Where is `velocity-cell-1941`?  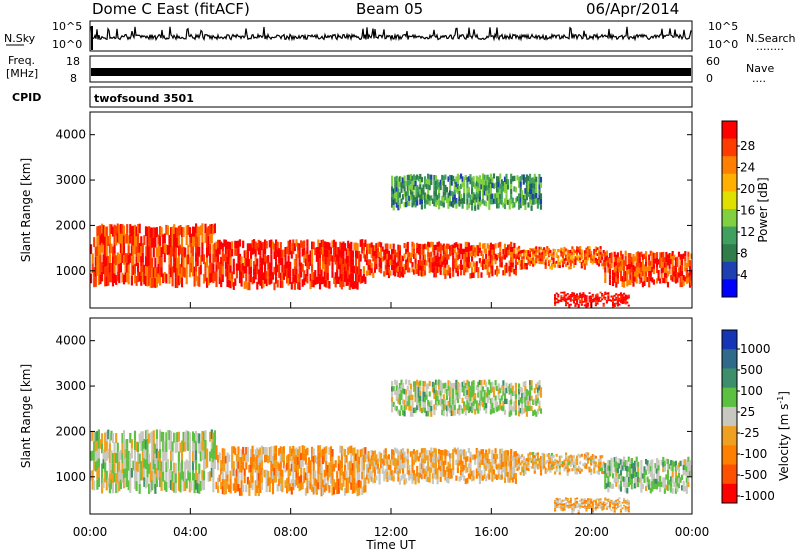 velocity-cell-1941 is located at coordinates (410, 414).